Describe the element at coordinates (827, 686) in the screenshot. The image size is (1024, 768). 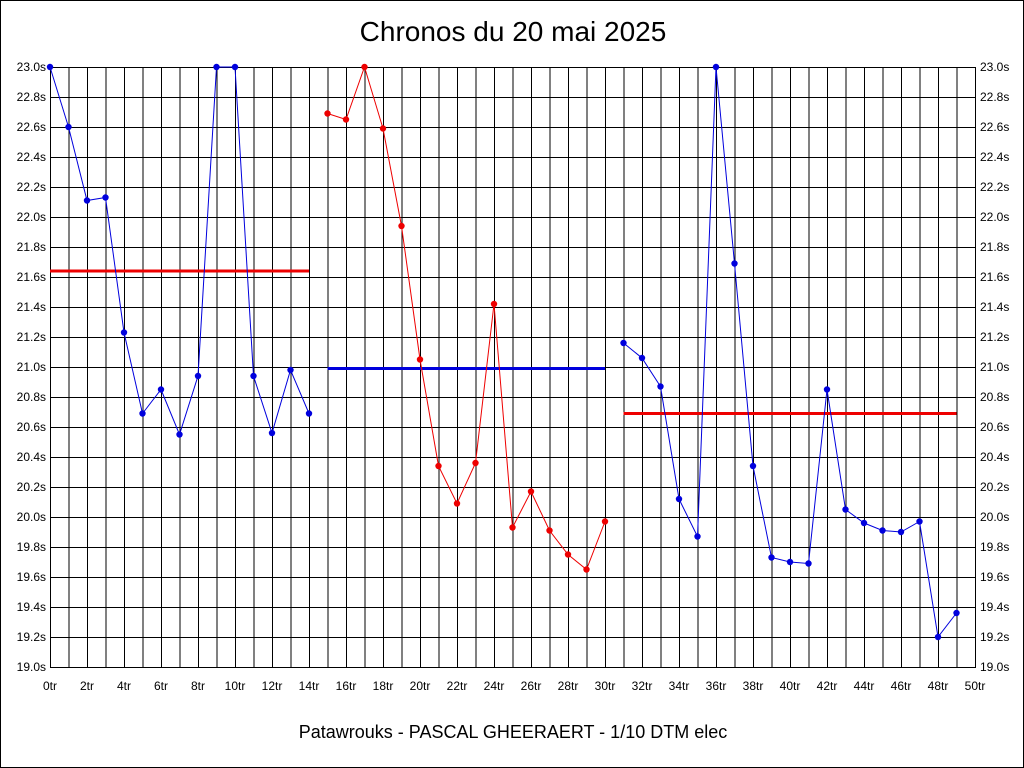
I see `x-tick-label: 42tr` at that location.